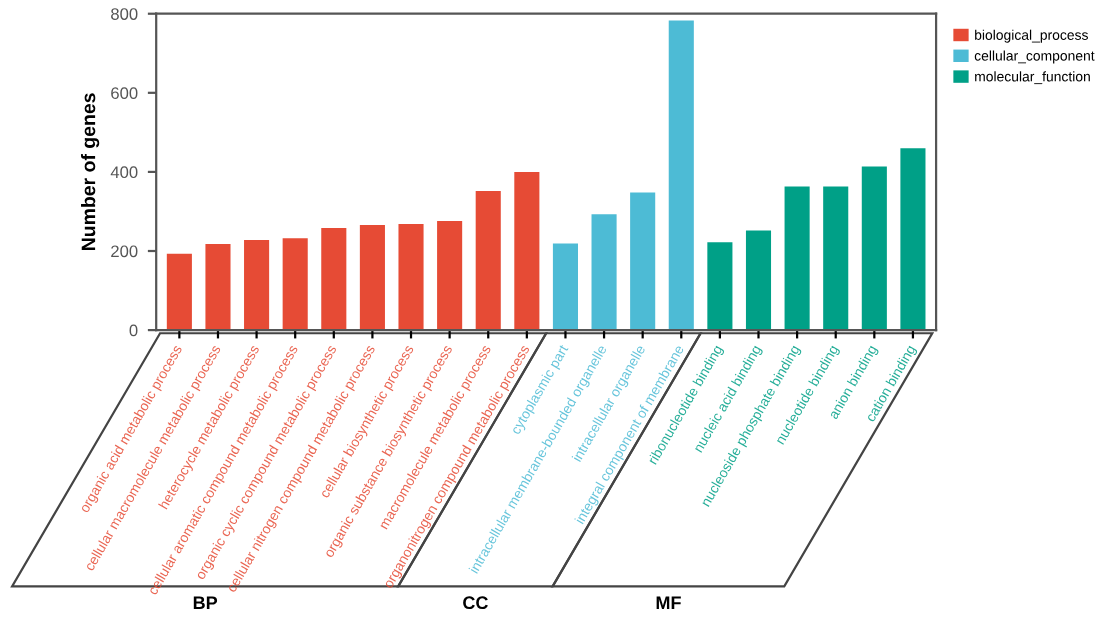 The height and width of the screenshot is (624, 1100). Describe the element at coordinates (133, 330) in the screenshot. I see `y-tick-label: 0` at that location.